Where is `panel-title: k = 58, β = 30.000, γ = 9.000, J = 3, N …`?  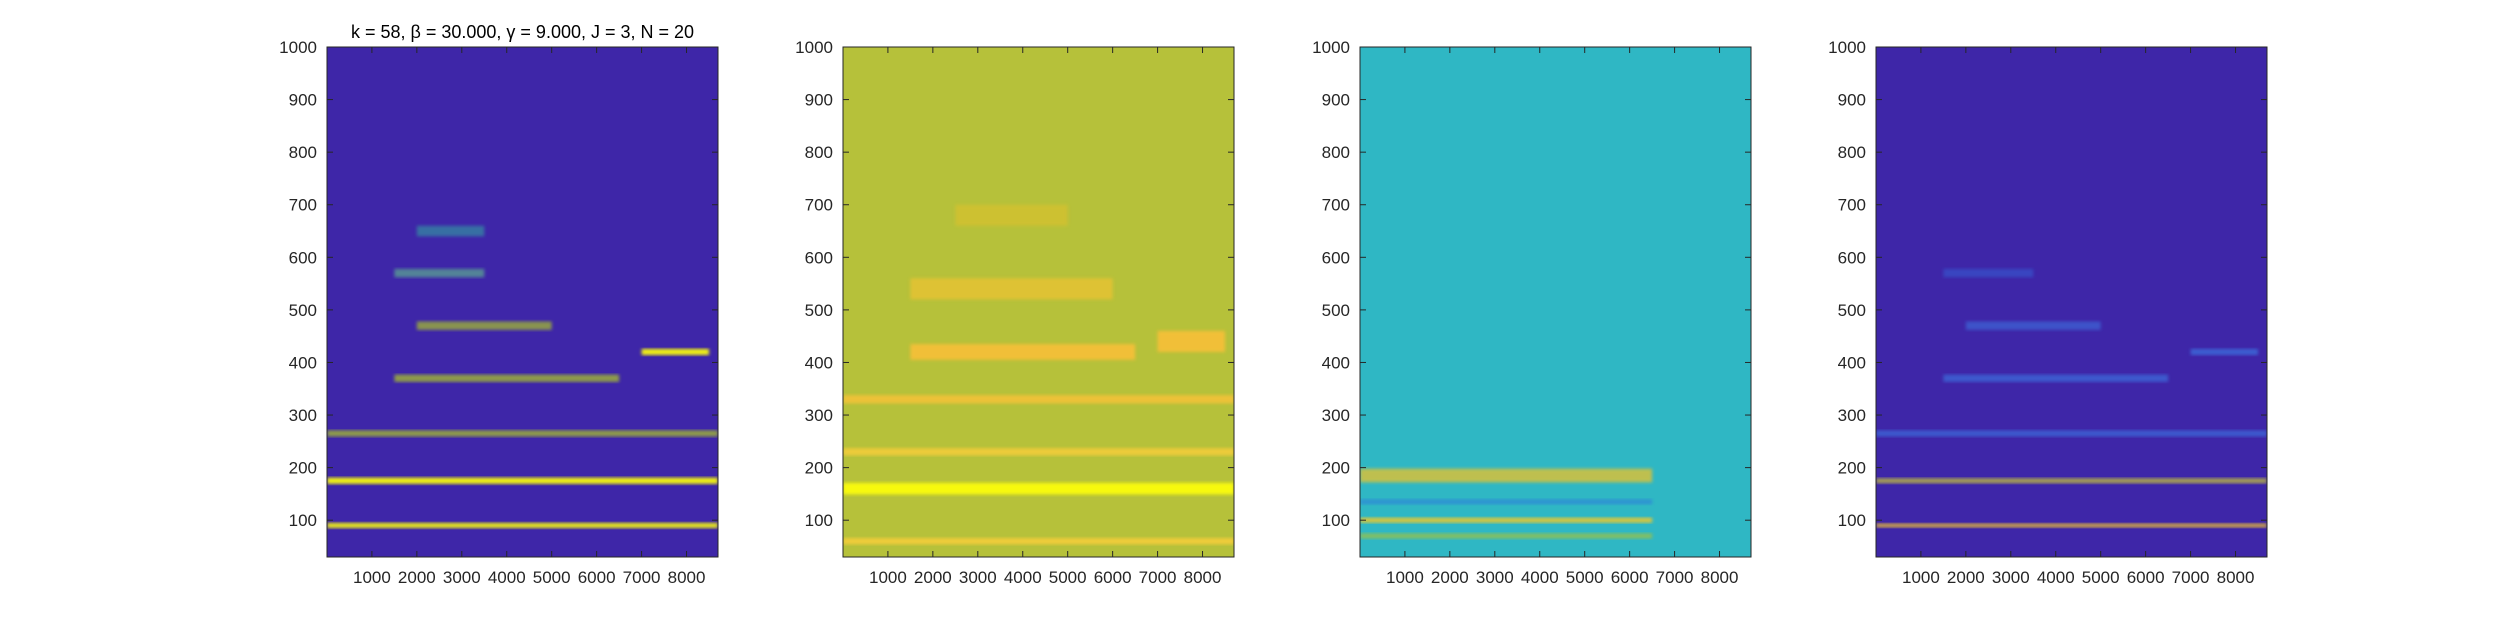 panel-title: k = 58, β = 30.000, γ = 9.000, J = 3, N … is located at coordinates (522, 32).